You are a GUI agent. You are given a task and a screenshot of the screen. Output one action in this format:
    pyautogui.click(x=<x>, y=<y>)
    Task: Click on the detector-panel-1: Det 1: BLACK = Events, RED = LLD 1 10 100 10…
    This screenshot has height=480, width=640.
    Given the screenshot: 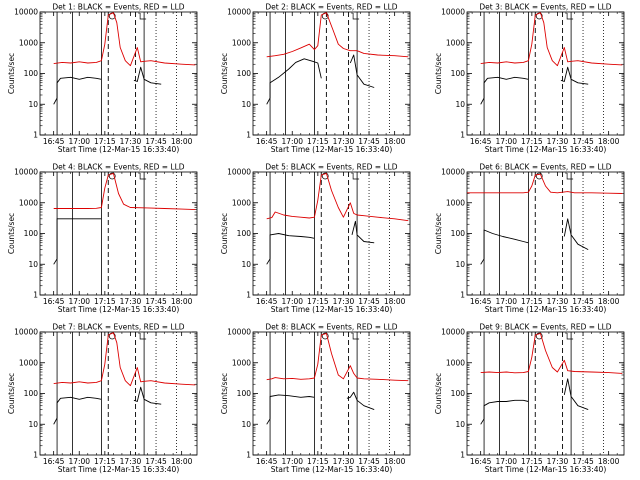 What is the action you would take?
    pyautogui.click(x=102, y=78)
    